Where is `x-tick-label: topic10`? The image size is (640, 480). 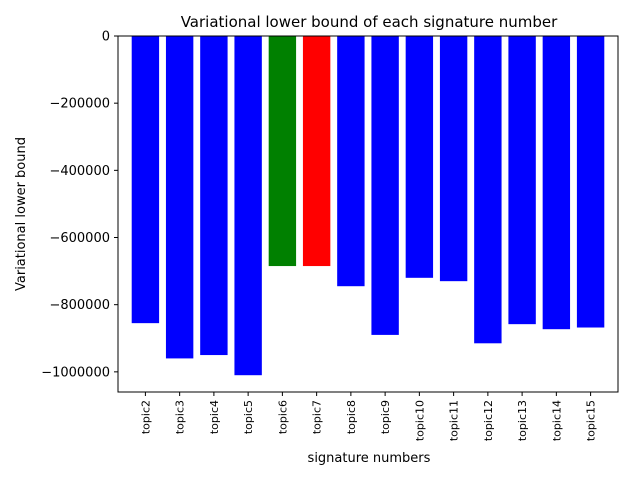
x-tick-label: topic10 is located at coordinates (419, 420).